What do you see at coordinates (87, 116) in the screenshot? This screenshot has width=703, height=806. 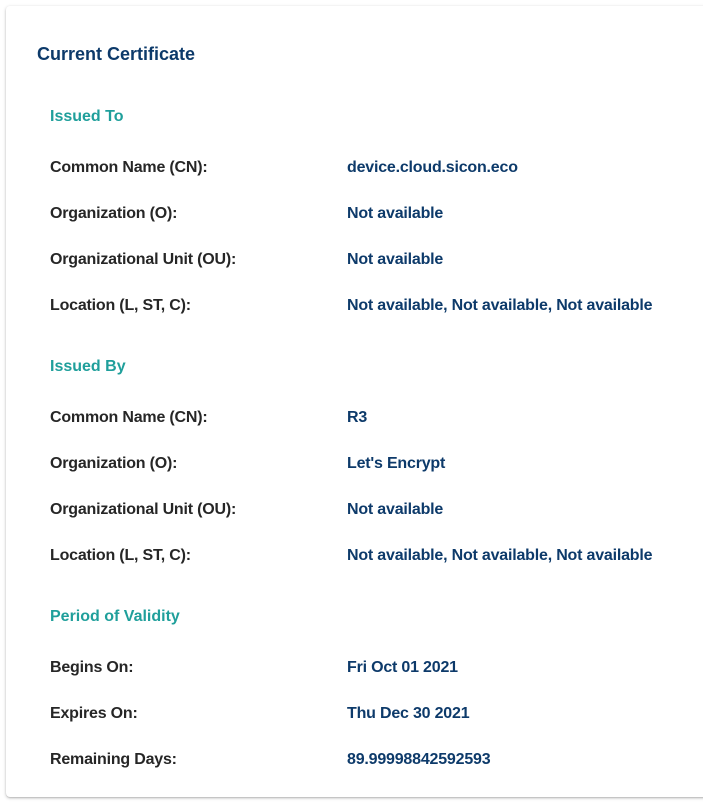 I see `section-heading-issued-to: Issued To` at bounding box center [87, 116].